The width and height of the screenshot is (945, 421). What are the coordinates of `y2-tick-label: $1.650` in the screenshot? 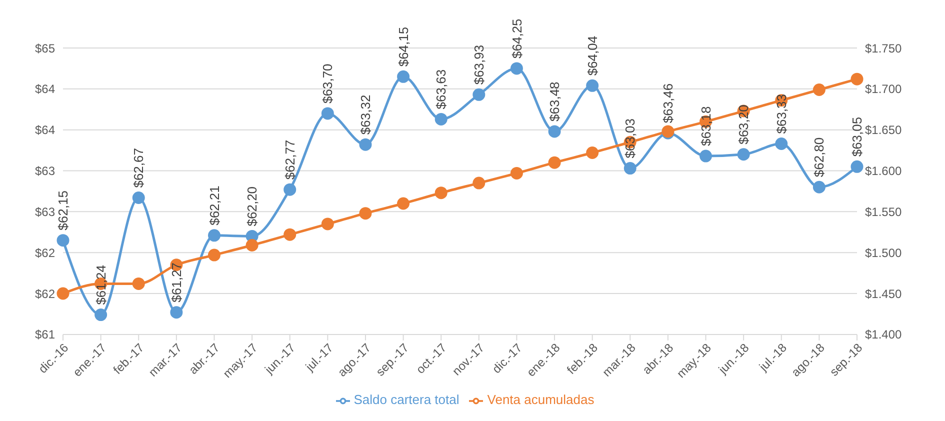 It's located at (883, 130).